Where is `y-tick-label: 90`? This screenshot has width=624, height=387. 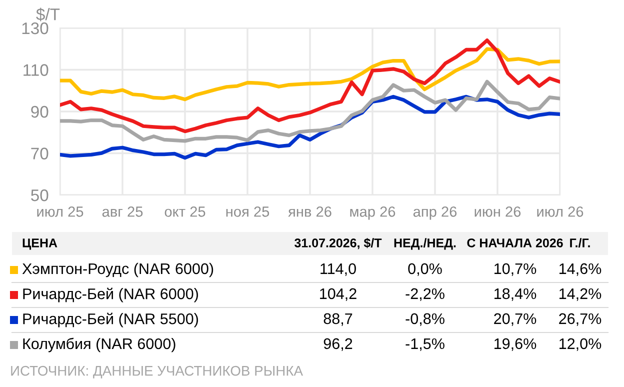 y-tick-label: 90 is located at coordinates (39, 112).